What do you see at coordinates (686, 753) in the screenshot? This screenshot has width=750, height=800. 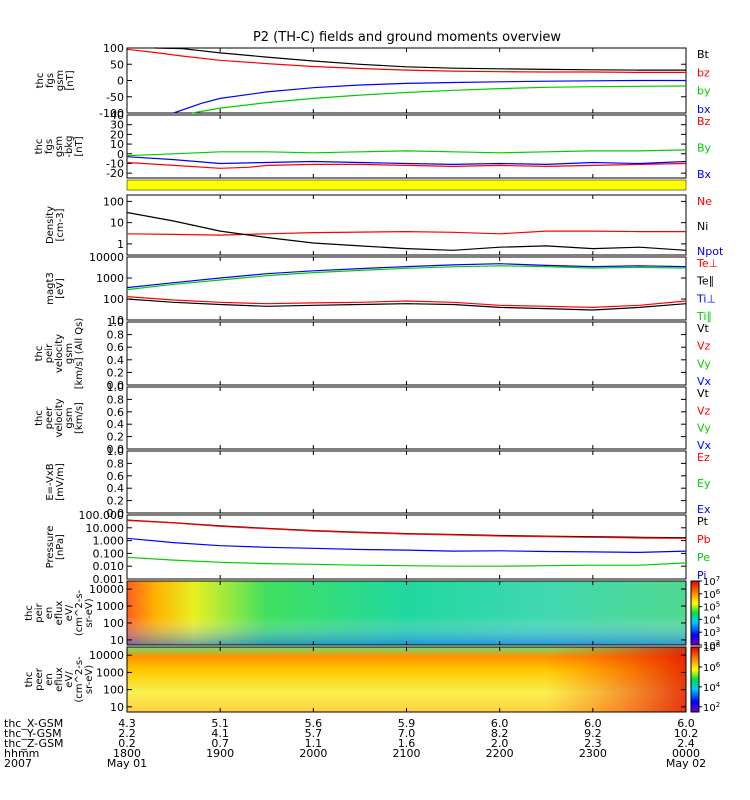 I see `x-axis-tick-value: 0000` at bounding box center [686, 753].